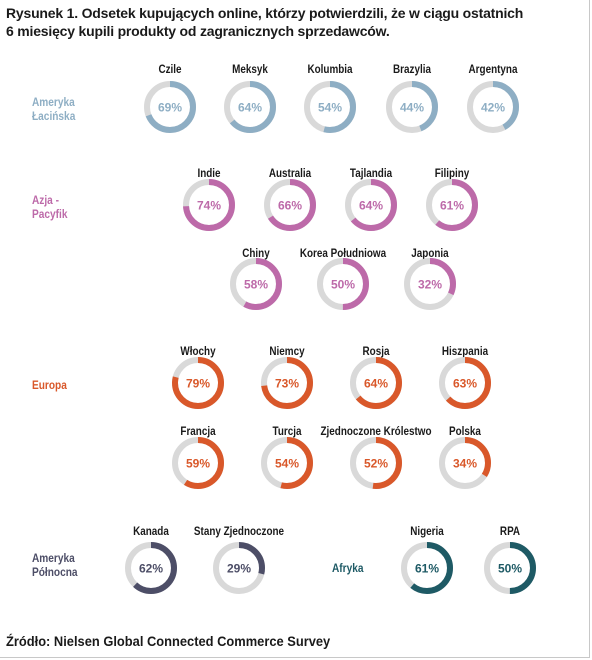 This screenshot has height=660, width=592. What do you see at coordinates (427, 532) in the screenshot?
I see `country-label: Nigeria` at bounding box center [427, 532].